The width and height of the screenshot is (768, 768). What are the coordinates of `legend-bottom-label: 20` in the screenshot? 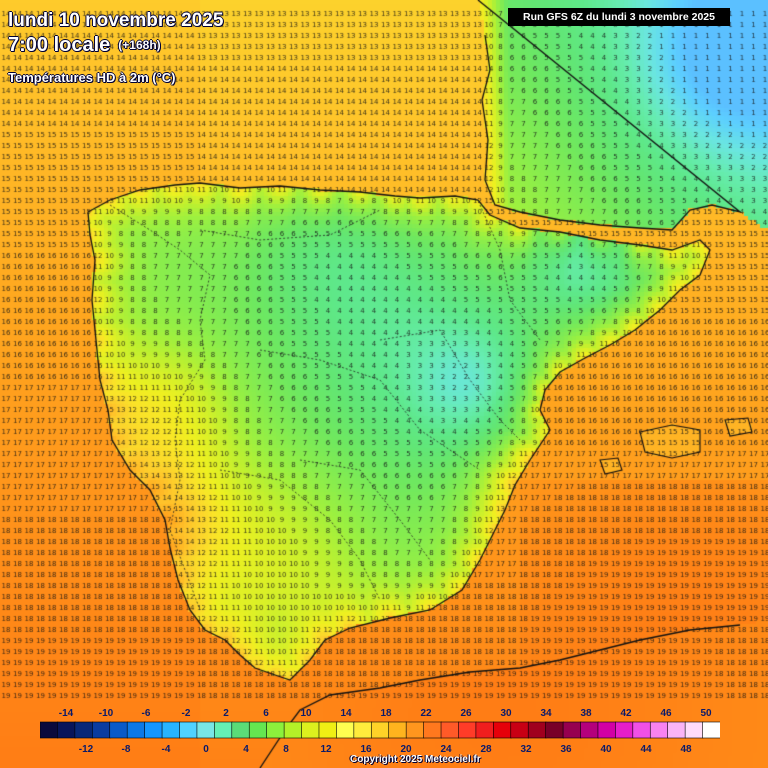 It's located at (406, 749).